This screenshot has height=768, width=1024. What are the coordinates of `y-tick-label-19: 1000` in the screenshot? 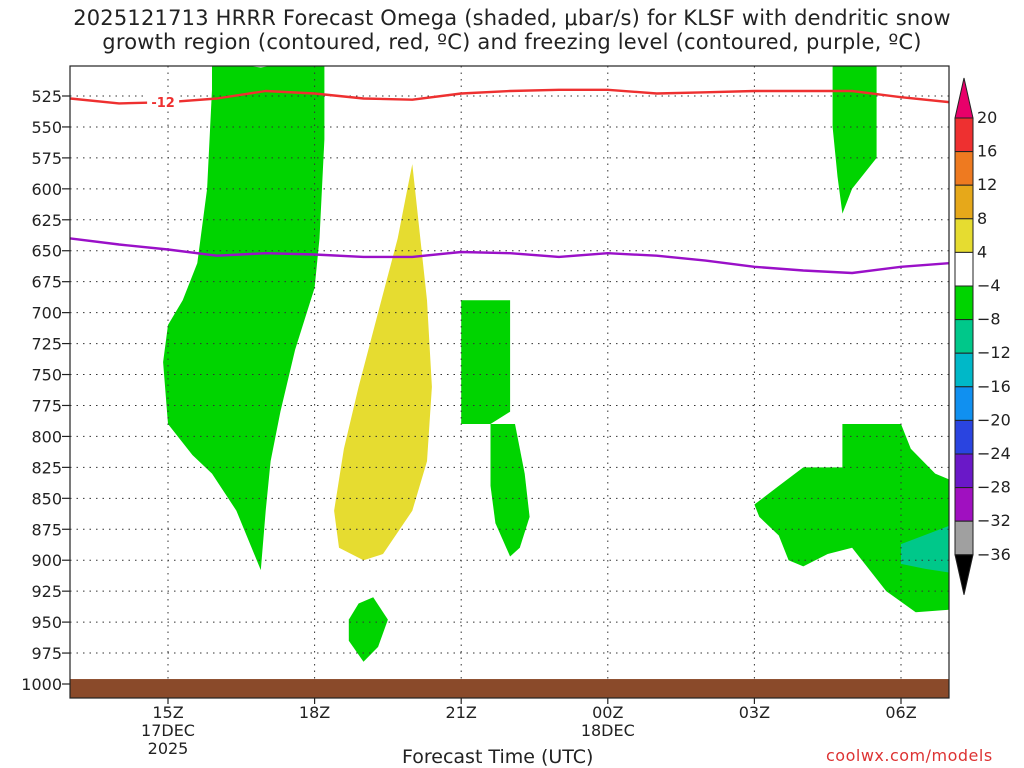 It's located at (41, 684).